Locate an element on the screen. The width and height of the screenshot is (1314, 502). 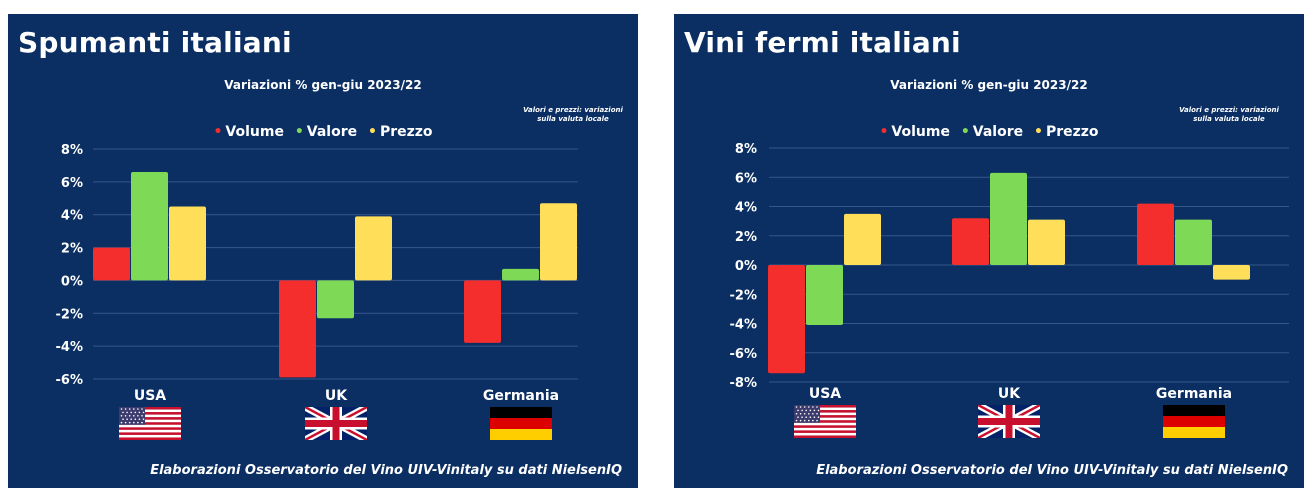
panel-title: Vini fermi italiani is located at coordinates (822, 42).